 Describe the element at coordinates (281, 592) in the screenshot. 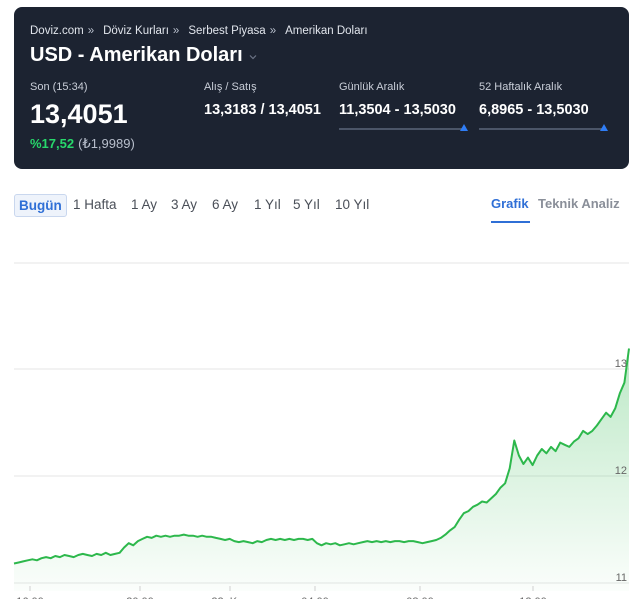

I see `x-axis-labels: 16:00 20:00 22. Kas 04:00 08:00 12:00` at that location.